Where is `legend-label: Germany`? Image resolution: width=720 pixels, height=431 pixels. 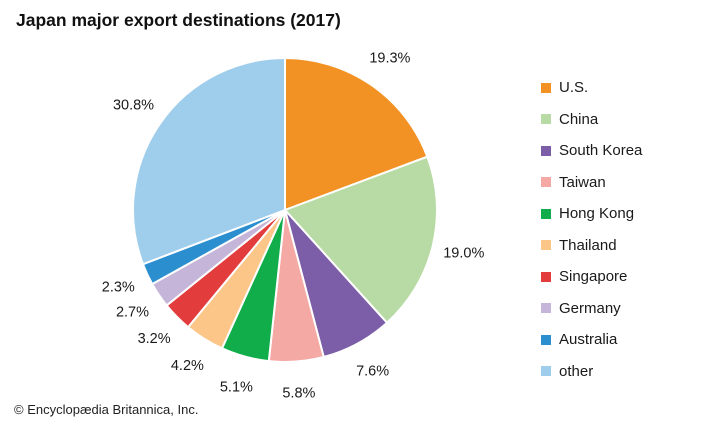 legend-label: Germany is located at coordinates (590, 308).